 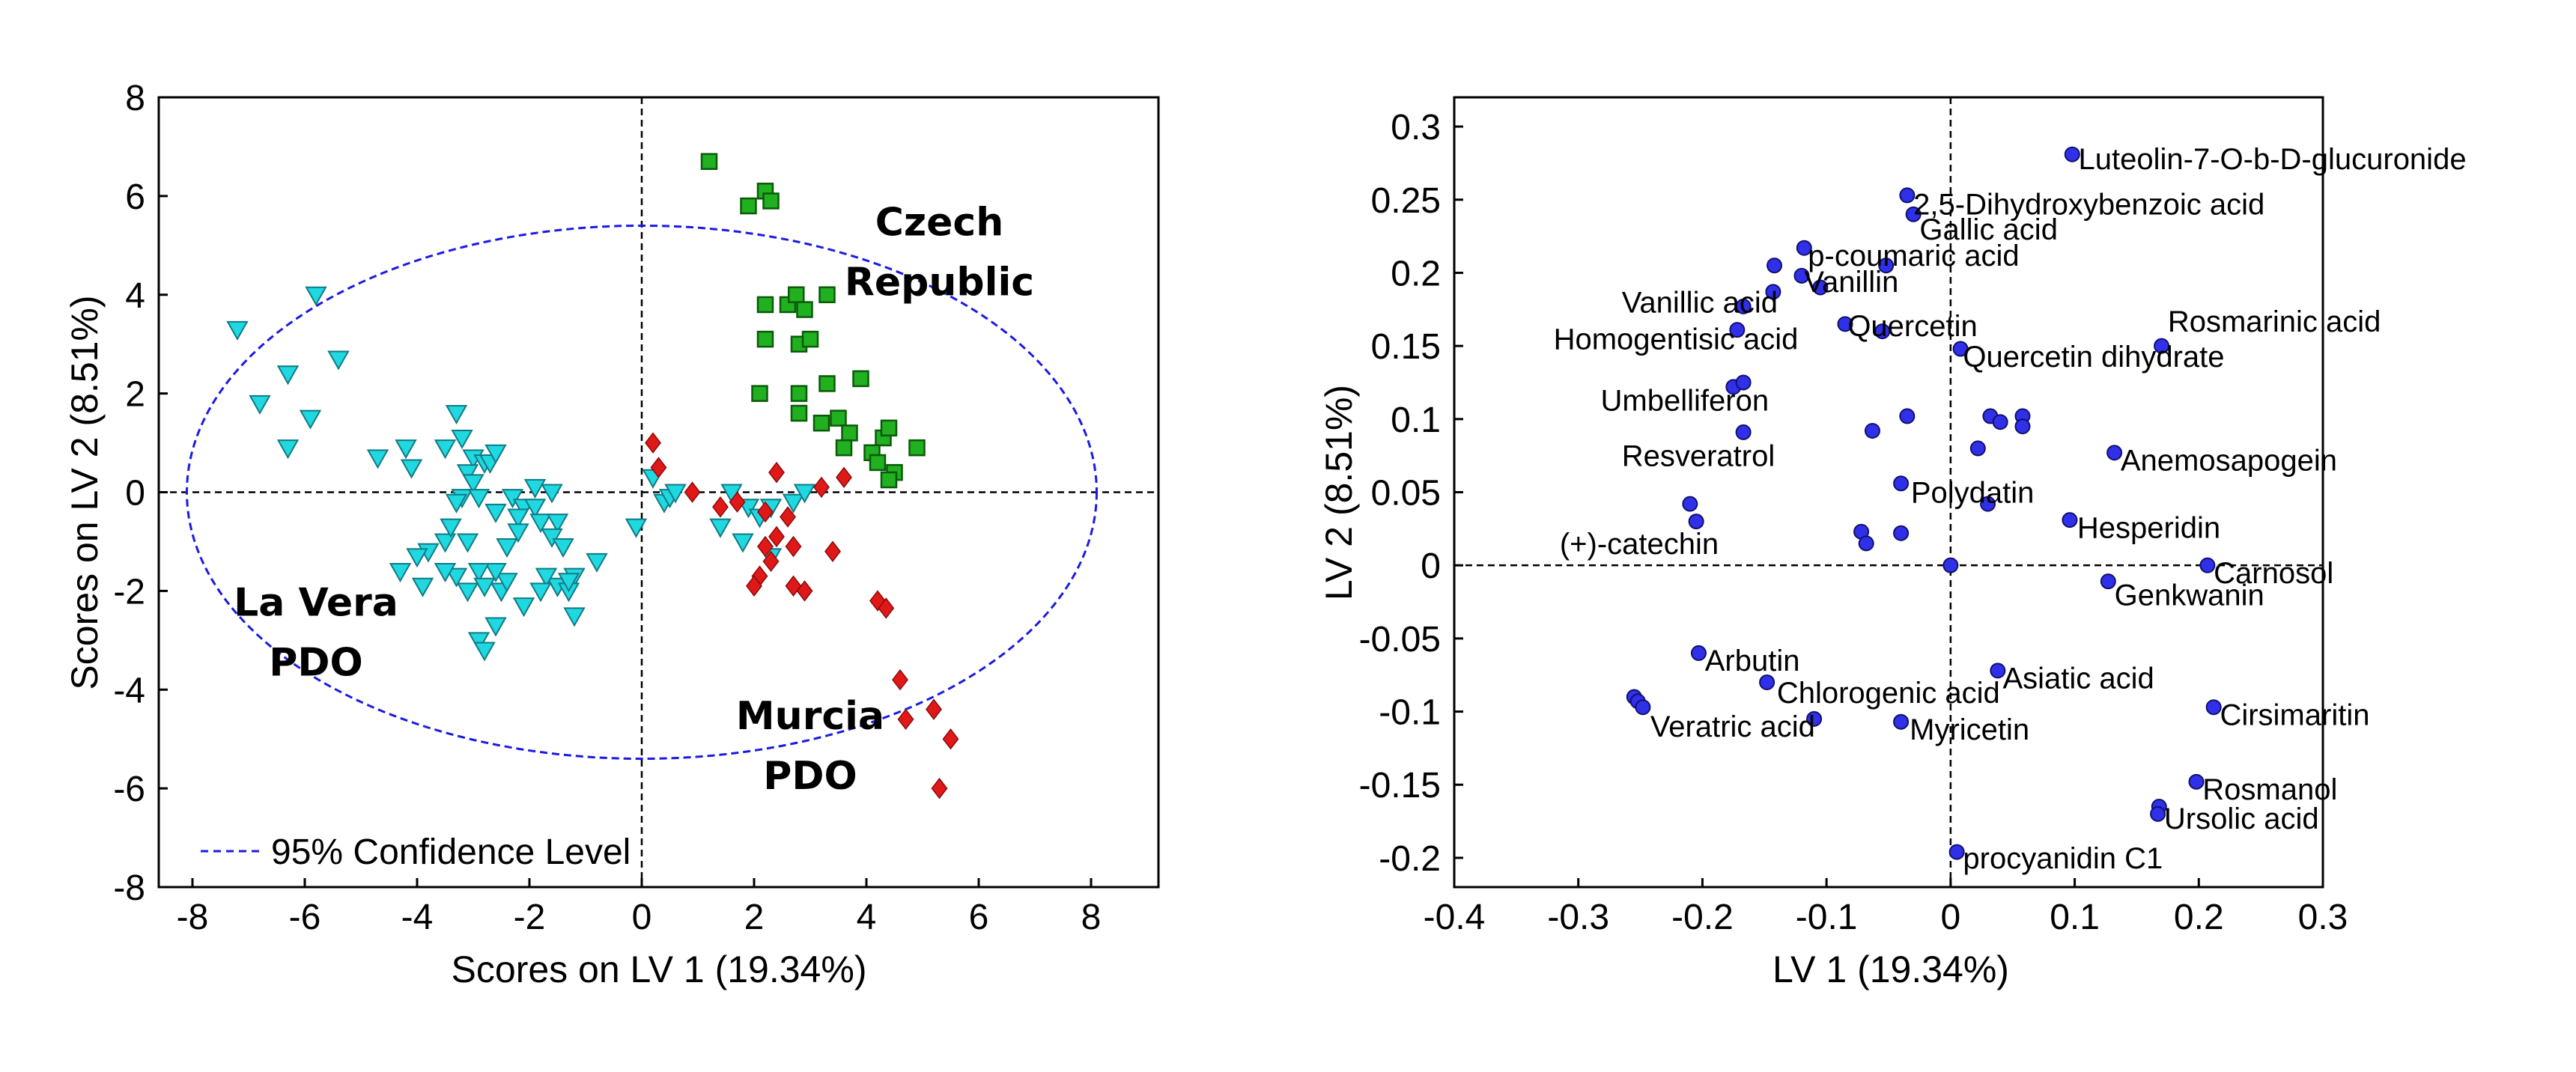 What do you see at coordinates (315, 662) in the screenshot?
I see `group-label-line: PDO` at bounding box center [315, 662].